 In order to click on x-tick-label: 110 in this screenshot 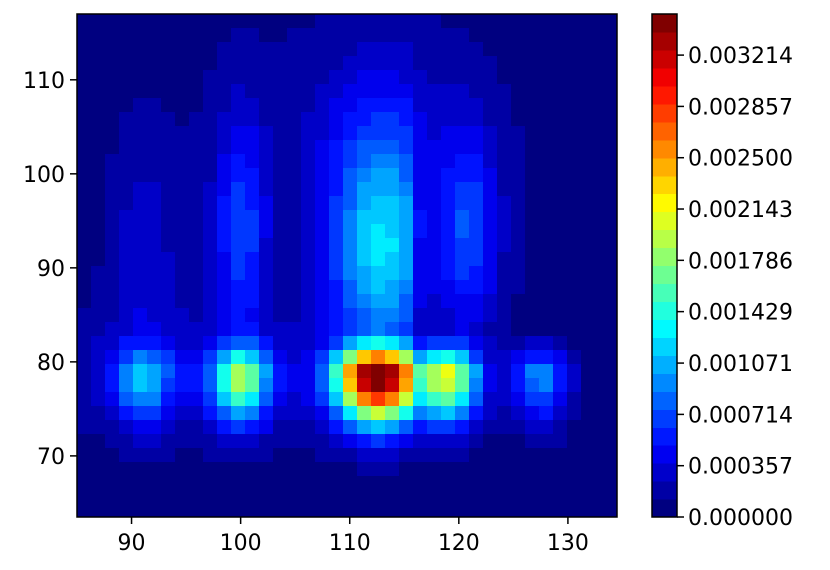, I will do `click(350, 543)`.